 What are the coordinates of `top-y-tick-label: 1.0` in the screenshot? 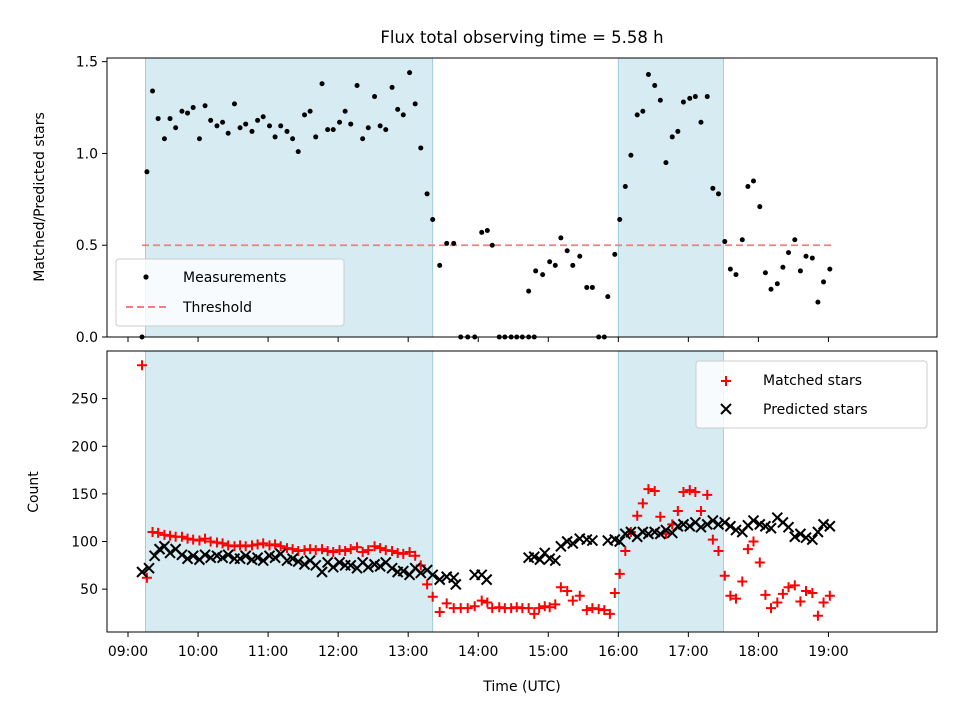 It's located at (87, 154).